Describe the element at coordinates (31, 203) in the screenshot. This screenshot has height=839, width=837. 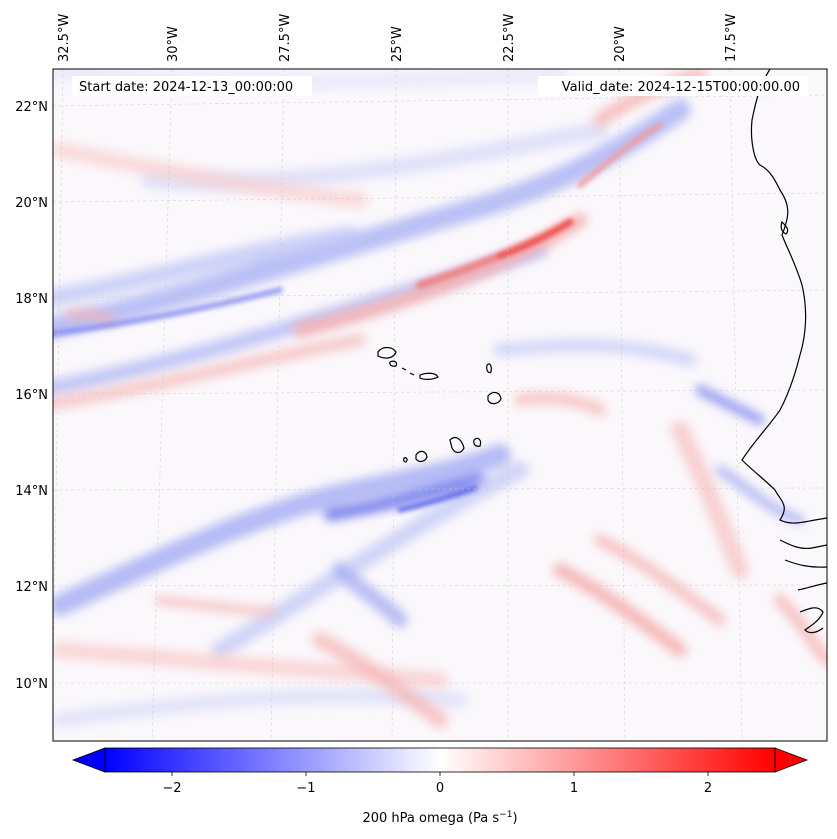
I see `lat-tick-label: 20°N` at that location.